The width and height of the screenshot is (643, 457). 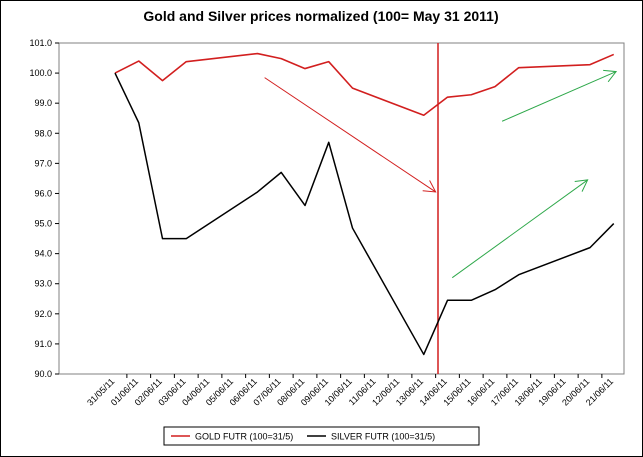 What do you see at coordinates (244, 437) in the screenshot?
I see `legend-label: GOLD FUTR (100=31/5)` at bounding box center [244, 437].